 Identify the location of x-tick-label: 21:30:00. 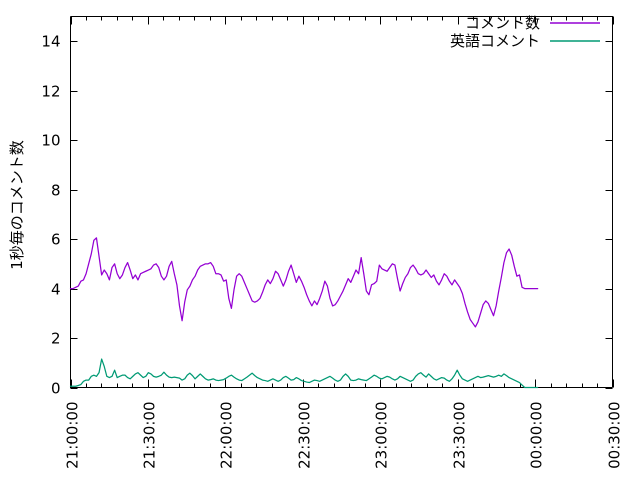
(150, 435).